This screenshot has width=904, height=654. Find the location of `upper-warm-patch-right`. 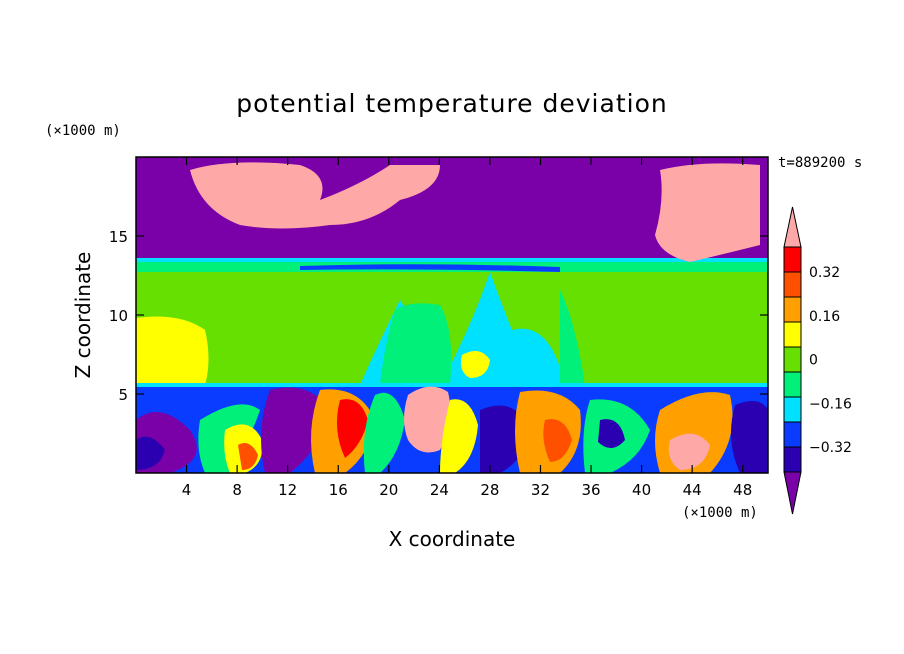

upper-warm-patch-right is located at coordinates (707, 212).